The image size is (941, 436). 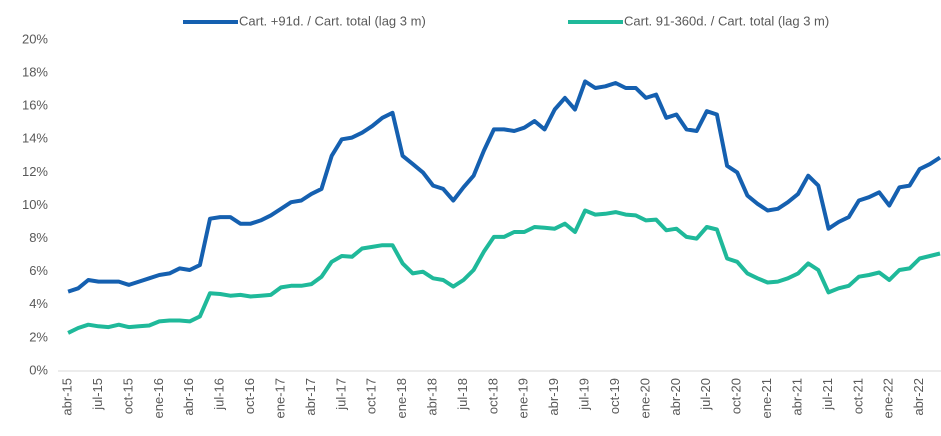 I want to click on x-tick-label: ene-22, so click(x=888, y=398).